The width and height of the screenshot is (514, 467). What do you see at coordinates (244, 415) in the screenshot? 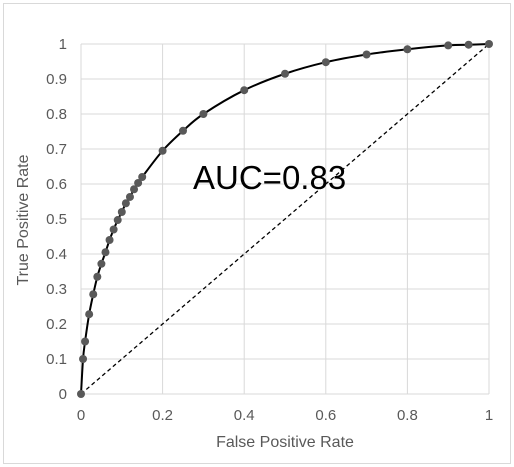
I see `x-tick-label: 0.4` at bounding box center [244, 415].